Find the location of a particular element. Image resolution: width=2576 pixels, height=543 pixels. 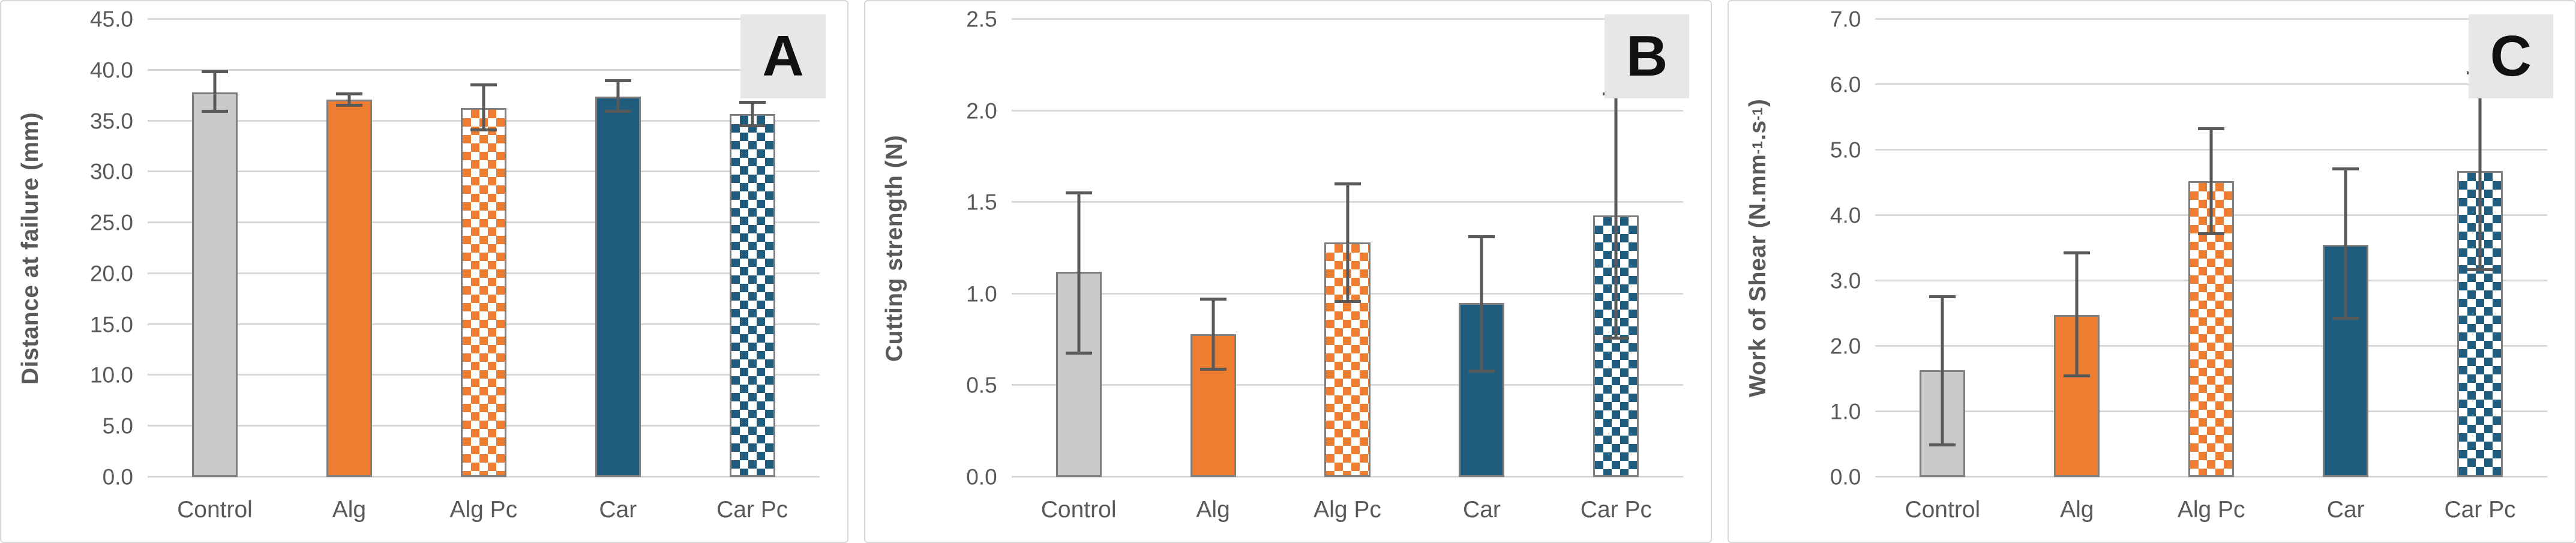

y-tick-label: 10.0 is located at coordinates (111, 375).